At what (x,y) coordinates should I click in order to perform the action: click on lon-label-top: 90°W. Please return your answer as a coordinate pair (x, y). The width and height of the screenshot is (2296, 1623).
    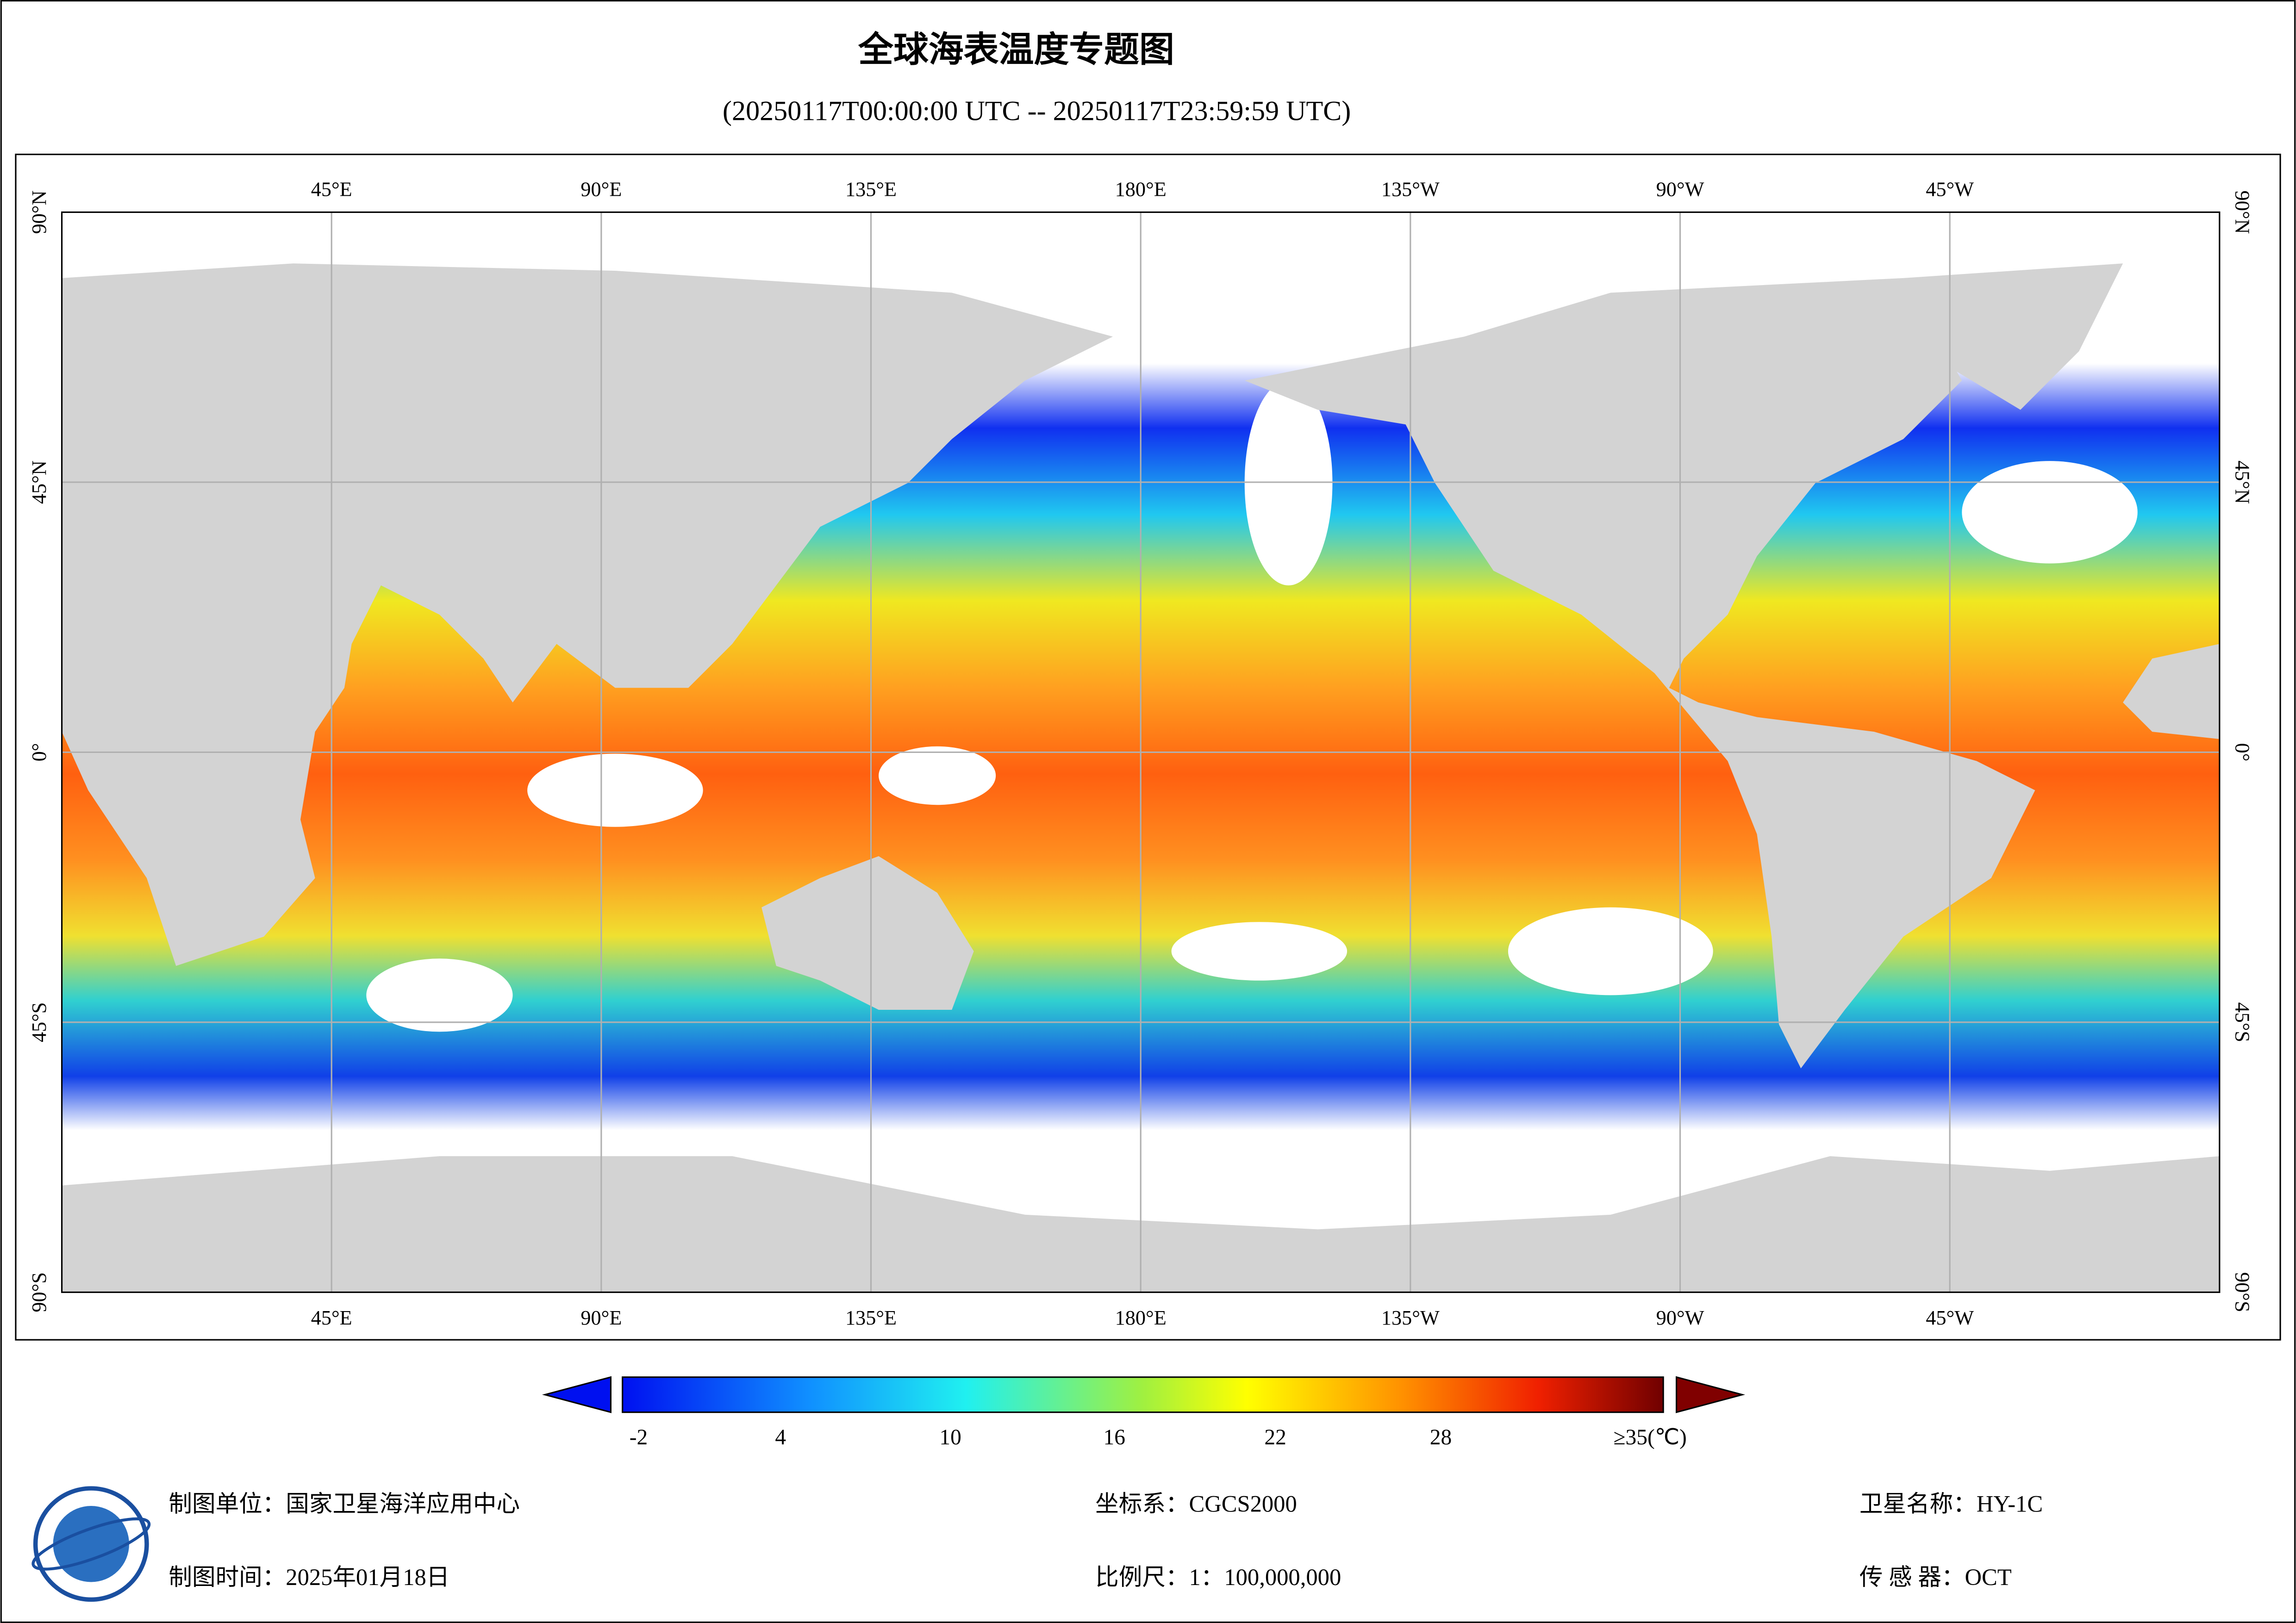
    Looking at the image, I should click on (1680, 189).